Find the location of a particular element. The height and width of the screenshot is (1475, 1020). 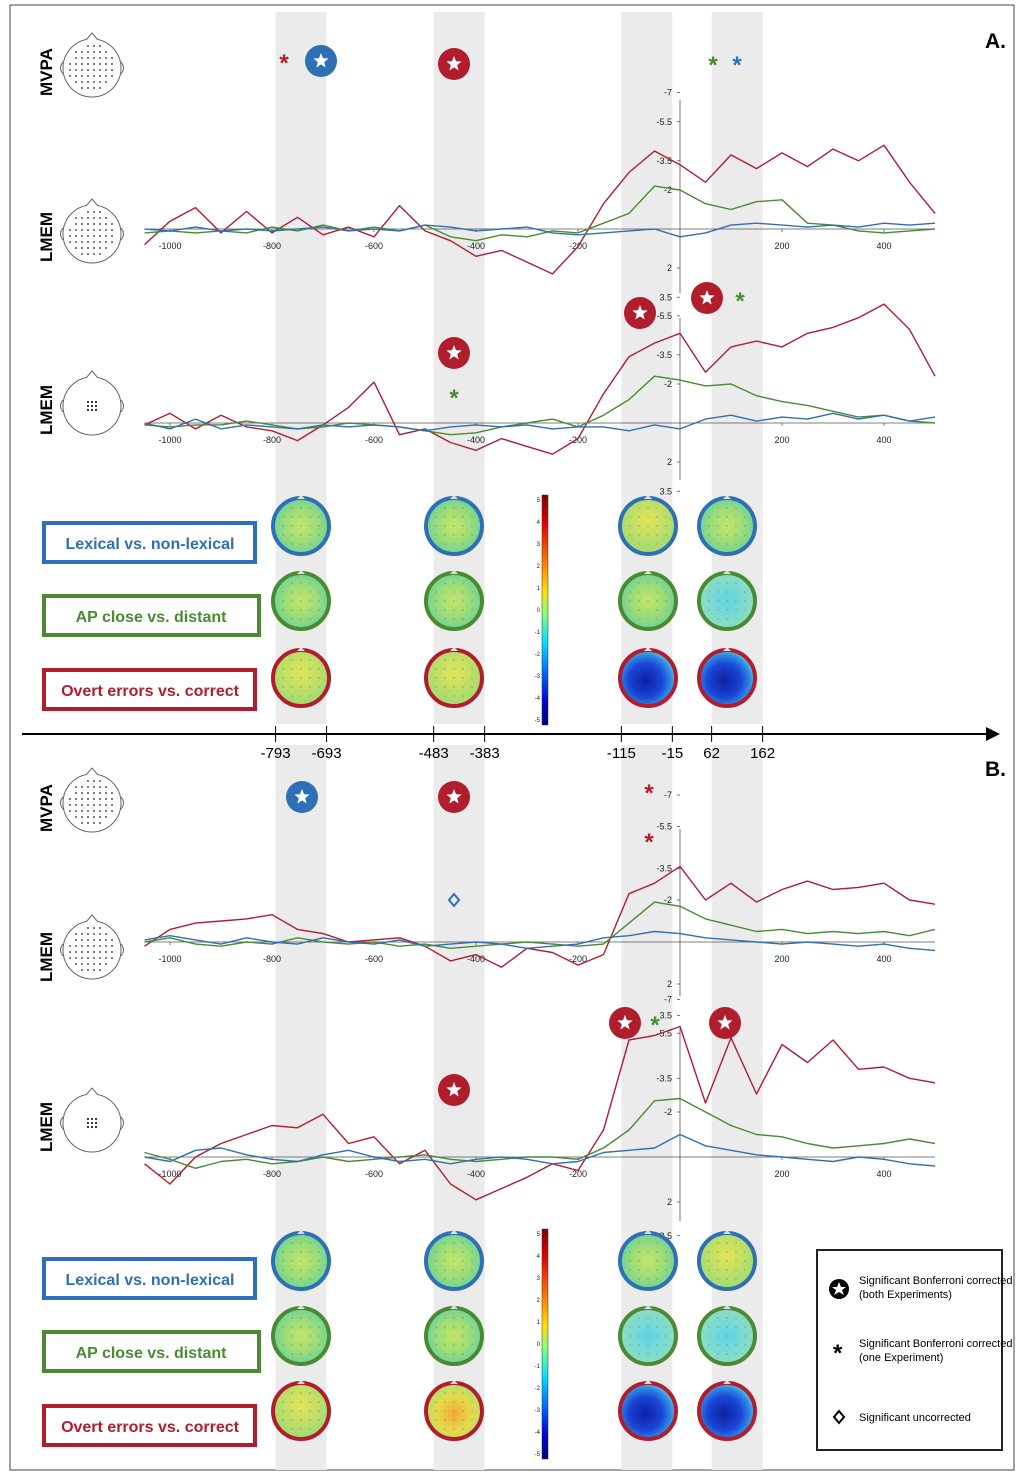

asterisk-marker-ap-a-lmem1: * is located at coordinates (740, 301).